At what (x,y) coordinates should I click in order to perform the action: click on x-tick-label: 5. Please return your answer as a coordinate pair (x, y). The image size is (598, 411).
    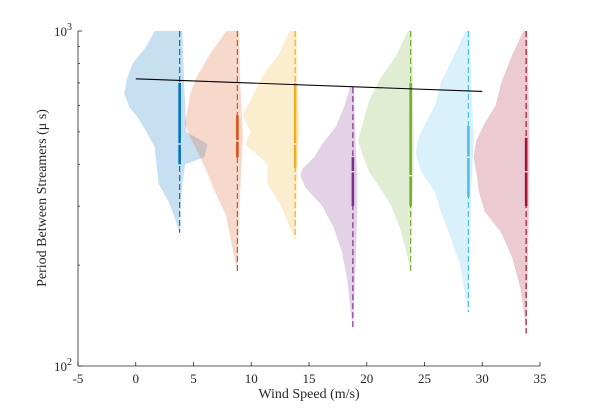
    Looking at the image, I should click on (193, 378).